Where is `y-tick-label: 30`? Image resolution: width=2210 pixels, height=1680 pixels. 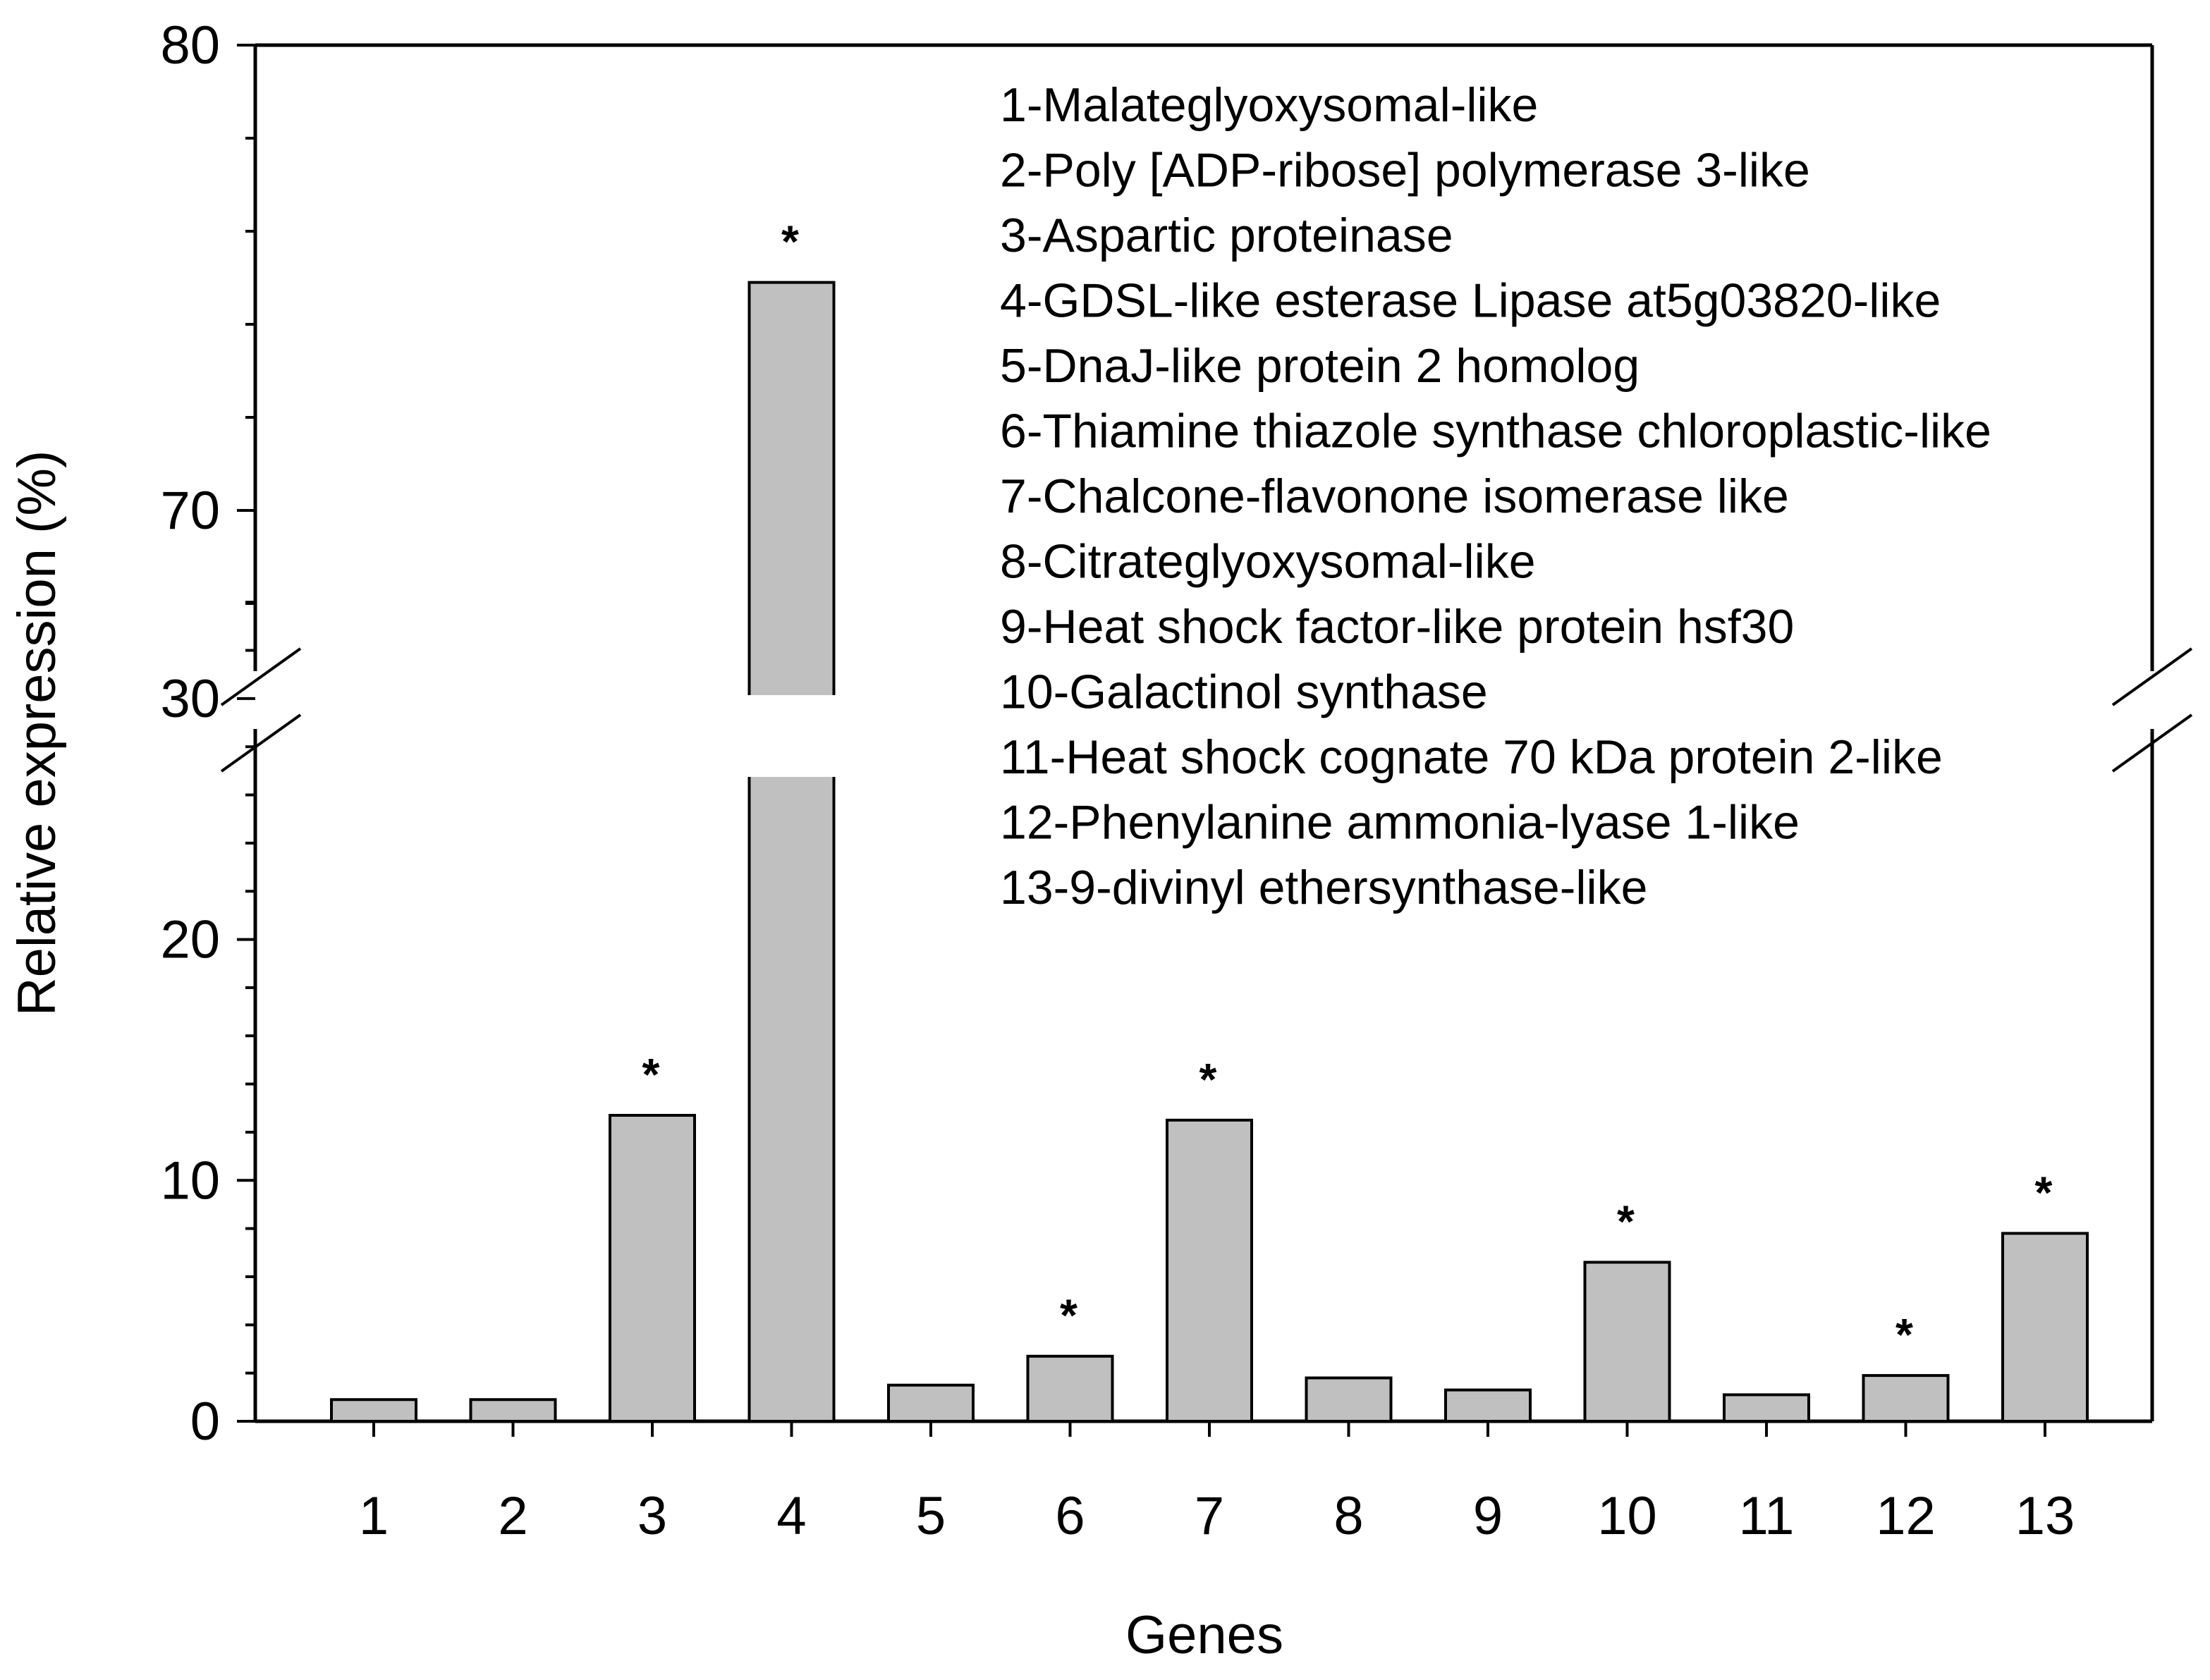
y-tick-label: 30 is located at coordinates (190, 699).